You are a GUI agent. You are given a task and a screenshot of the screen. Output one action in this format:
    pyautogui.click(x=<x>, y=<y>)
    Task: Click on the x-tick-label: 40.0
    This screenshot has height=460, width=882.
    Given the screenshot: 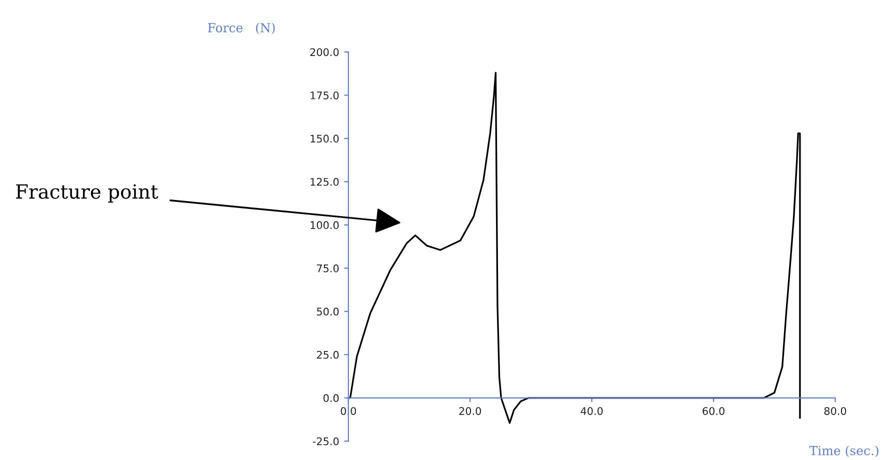 What is the action you would take?
    pyautogui.click(x=591, y=411)
    